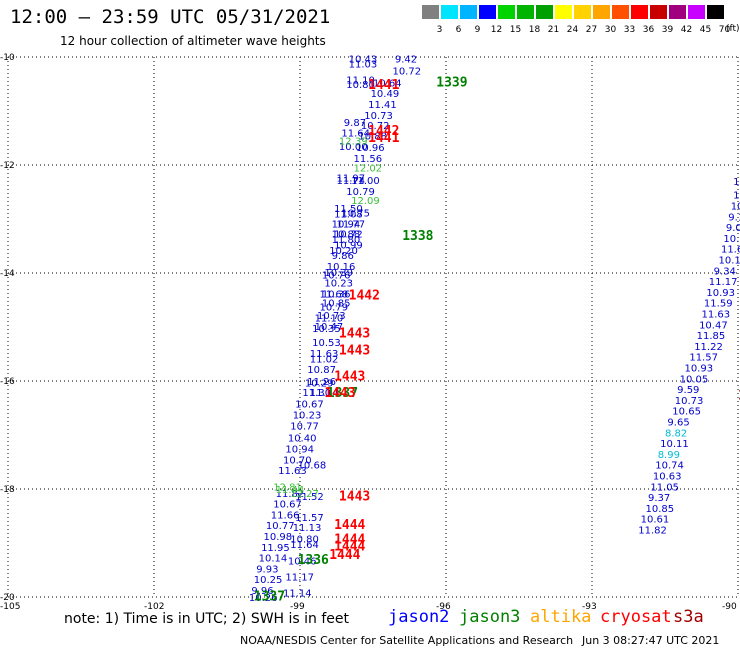 The height and width of the screenshot is (650, 740). I want to click on wave-height-value: 11.14, so click(324, 393).